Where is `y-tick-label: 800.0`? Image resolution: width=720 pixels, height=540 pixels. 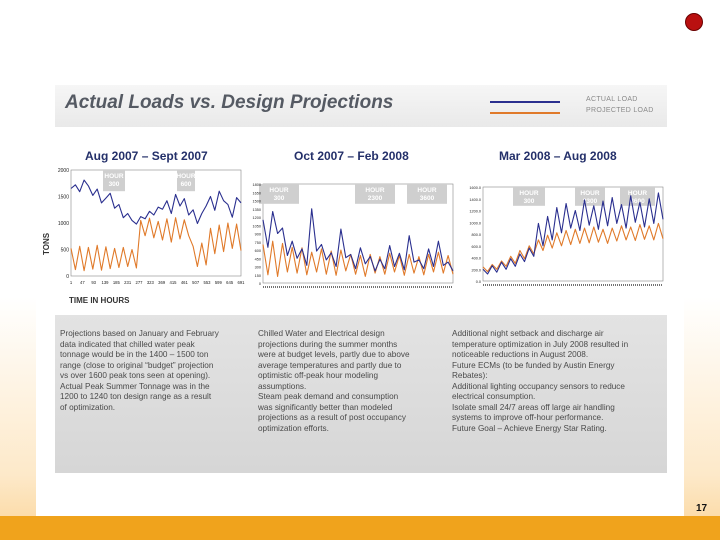
y-tick-label: 800.0 is located at coordinates (476, 235).